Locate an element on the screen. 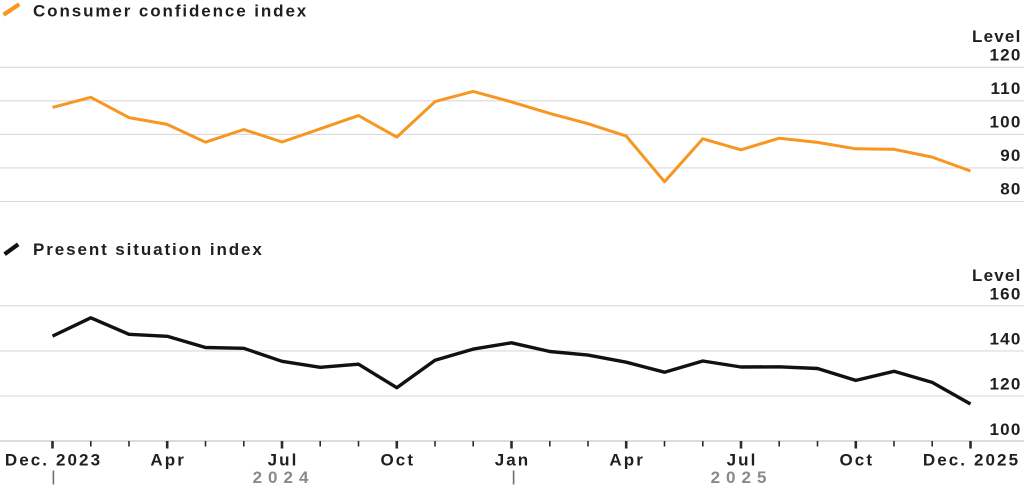 The height and width of the screenshot is (485, 1024). svg-text: 110 is located at coordinates (1005, 88).